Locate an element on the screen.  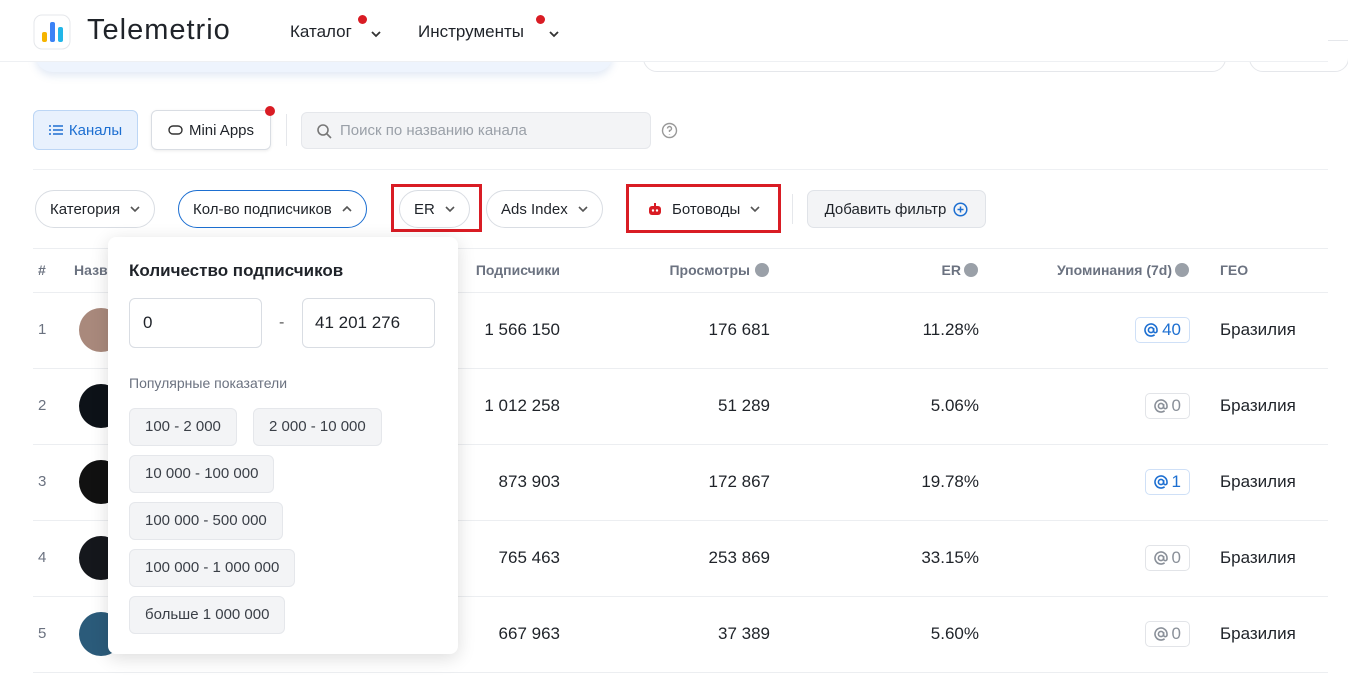
filter-label: Ads Index is located at coordinates (534, 209).